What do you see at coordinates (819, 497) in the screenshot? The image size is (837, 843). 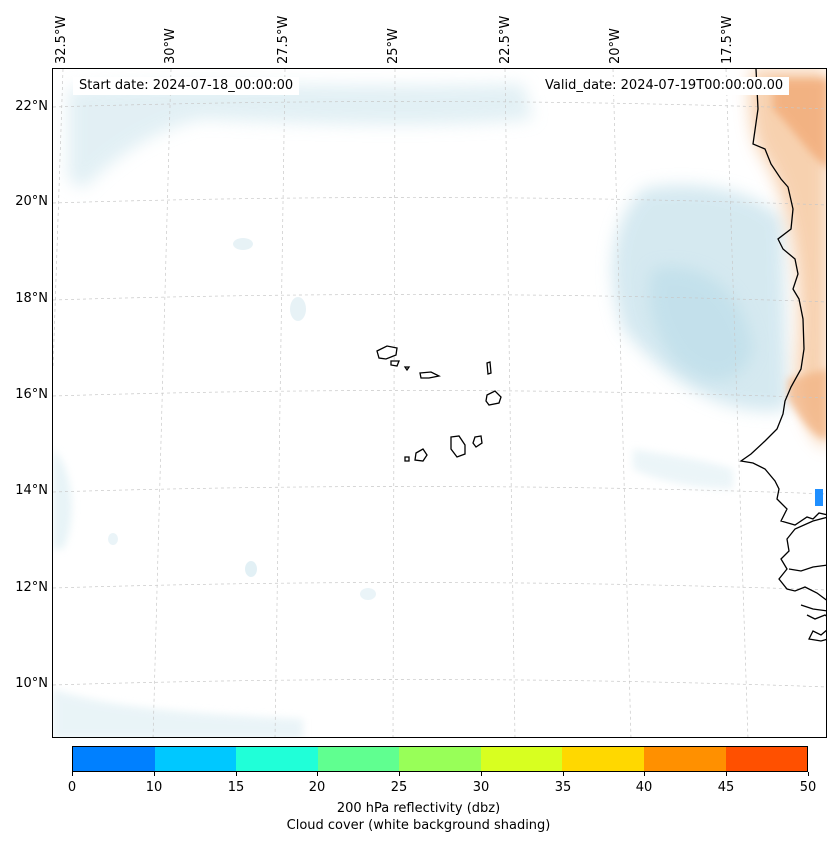 I see `reflectivity-echo` at bounding box center [819, 497].